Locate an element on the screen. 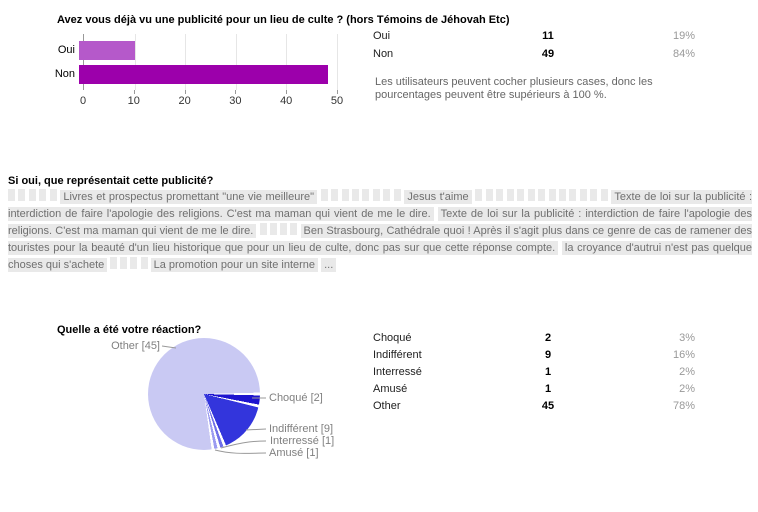 The width and height of the screenshot is (758, 512). pie-label-indifferent: Indifférent [9] is located at coordinates (301, 429).